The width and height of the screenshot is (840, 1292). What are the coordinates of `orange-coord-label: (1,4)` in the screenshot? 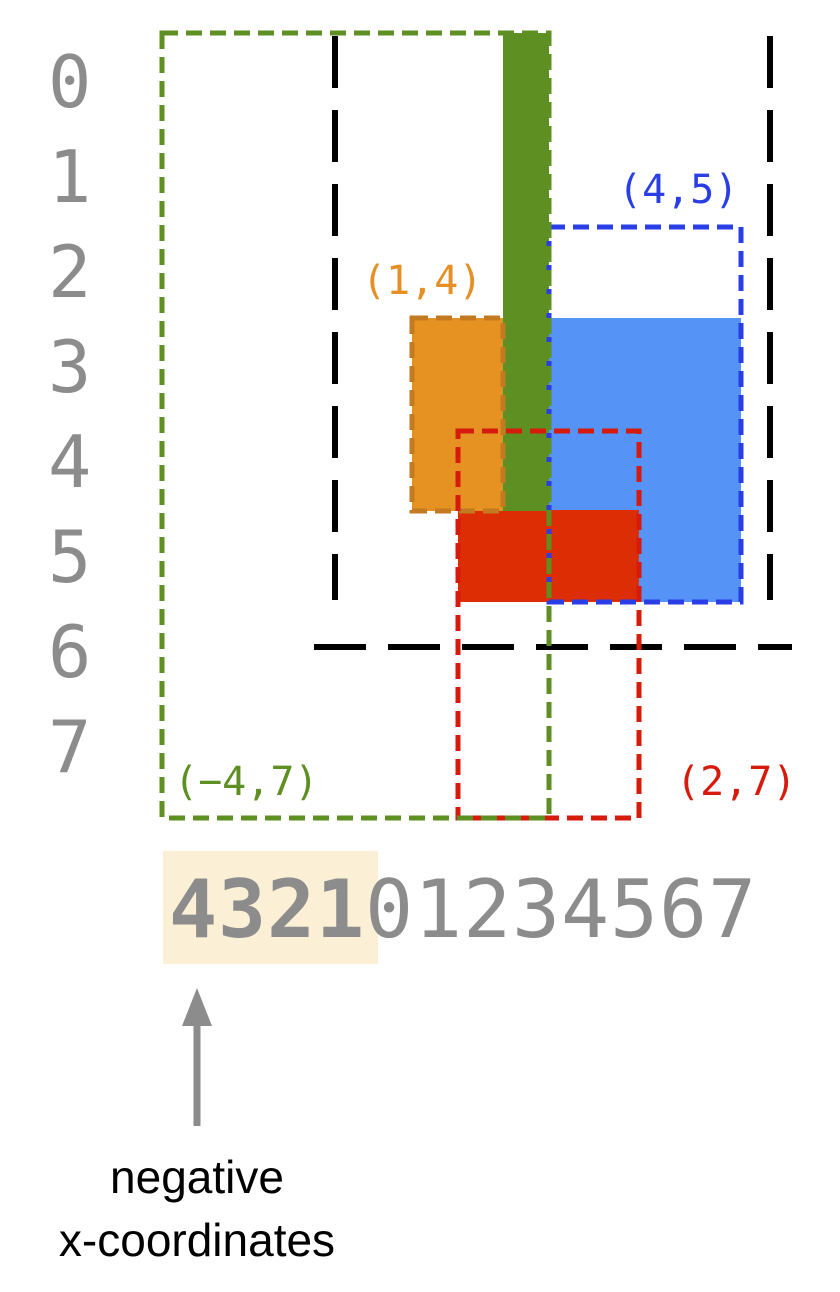 It's located at (422, 281).